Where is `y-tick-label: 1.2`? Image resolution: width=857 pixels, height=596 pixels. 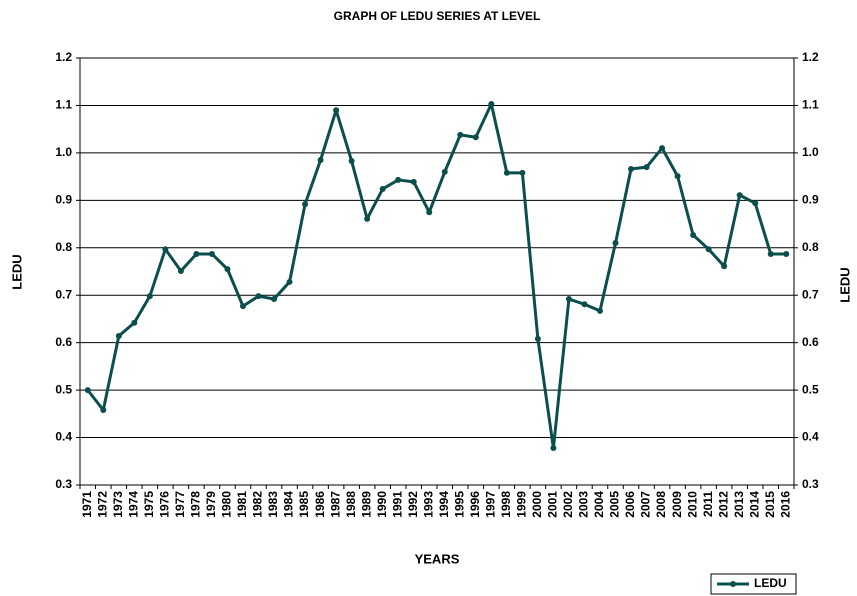
y-tick-label: 1.2 is located at coordinates (63, 57).